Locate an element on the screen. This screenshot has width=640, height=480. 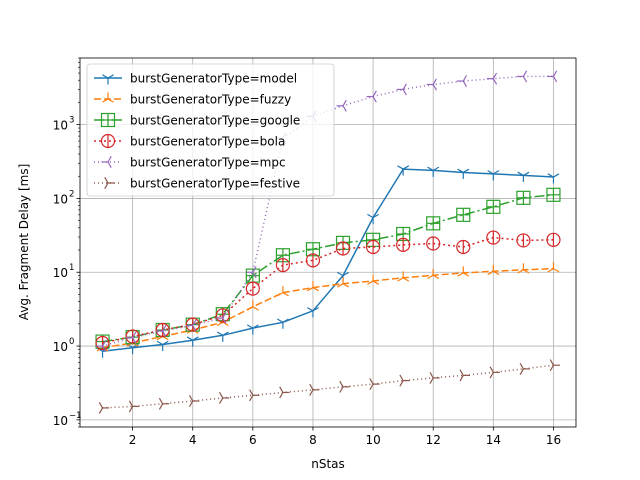
x-tick-label: 2 is located at coordinates (133, 440).